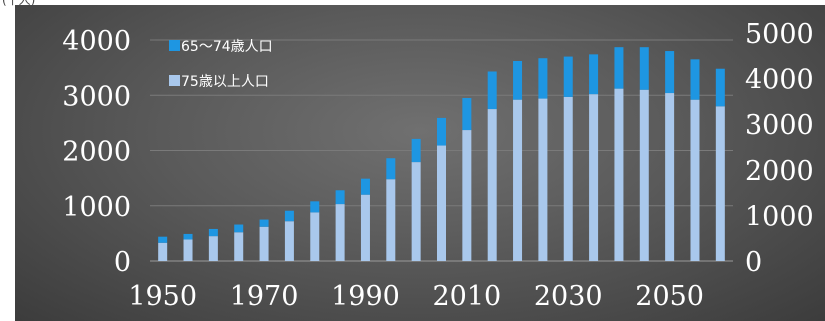 This screenshot has width=825, height=321. Describe the element at coordinates (365, 296) in the screenshot. I see `x-axis-tick-label: 1990` at that location.